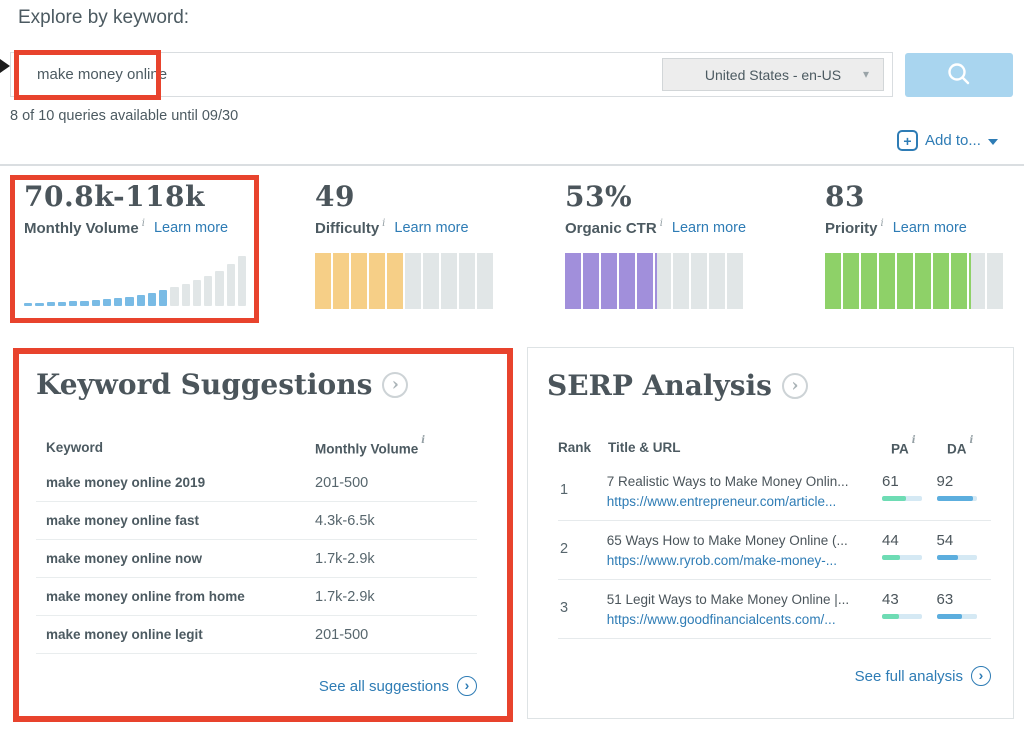 Image resolution: width=1024 pixels, height=735 pixels. I want to click on suggested-keyword: make money online legit, so click(124, 634).